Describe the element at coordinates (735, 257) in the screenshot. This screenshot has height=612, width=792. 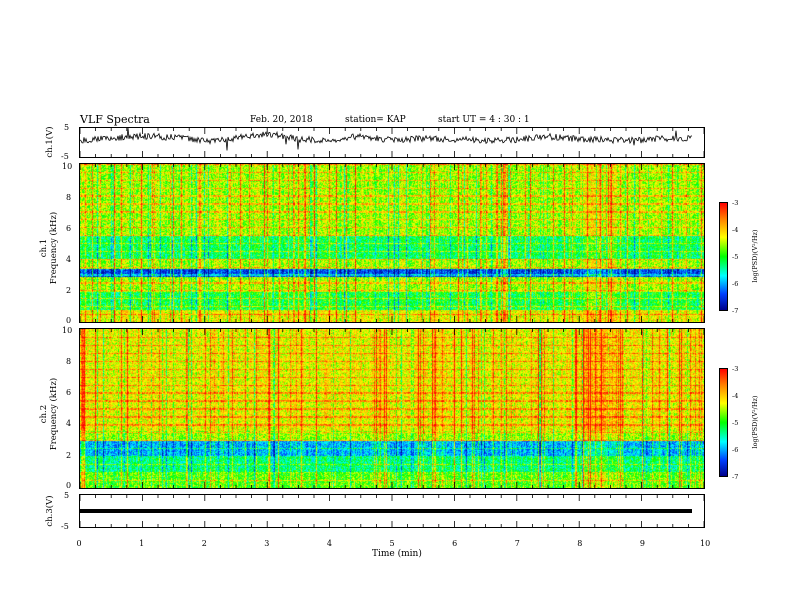
I see `ch1-cbar-tick-m5: -5` at that location.